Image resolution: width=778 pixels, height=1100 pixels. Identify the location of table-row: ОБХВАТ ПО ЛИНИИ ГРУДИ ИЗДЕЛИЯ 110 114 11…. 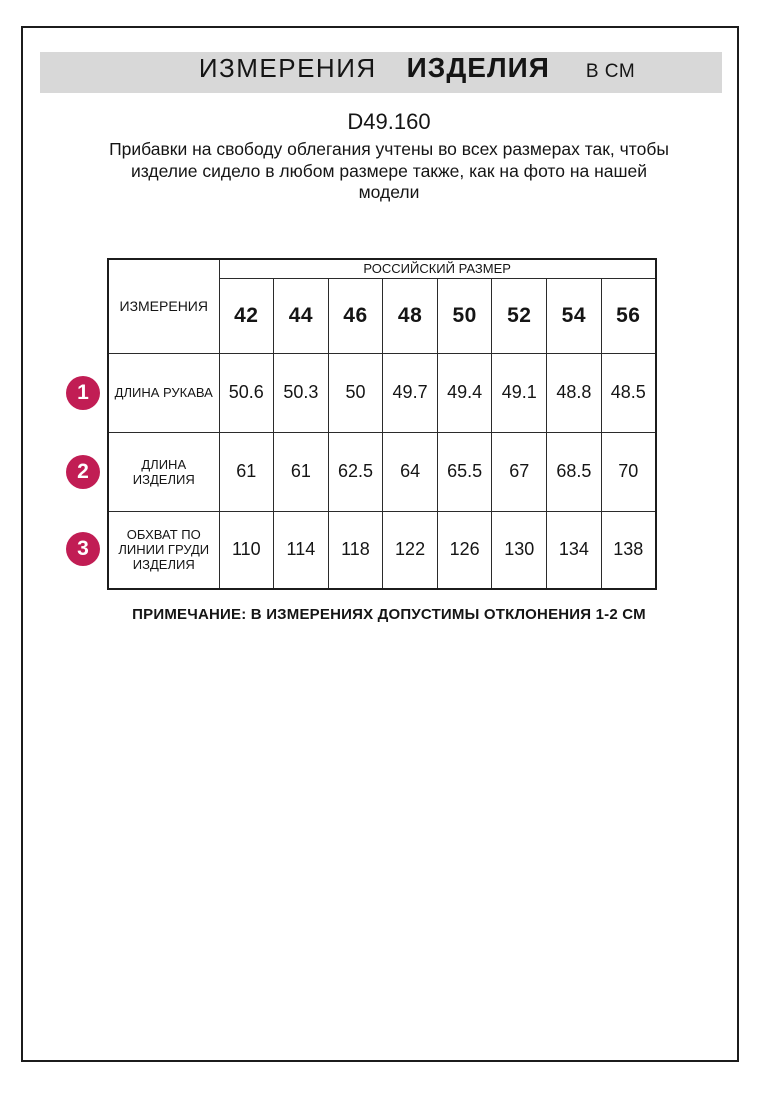
(382, 550).